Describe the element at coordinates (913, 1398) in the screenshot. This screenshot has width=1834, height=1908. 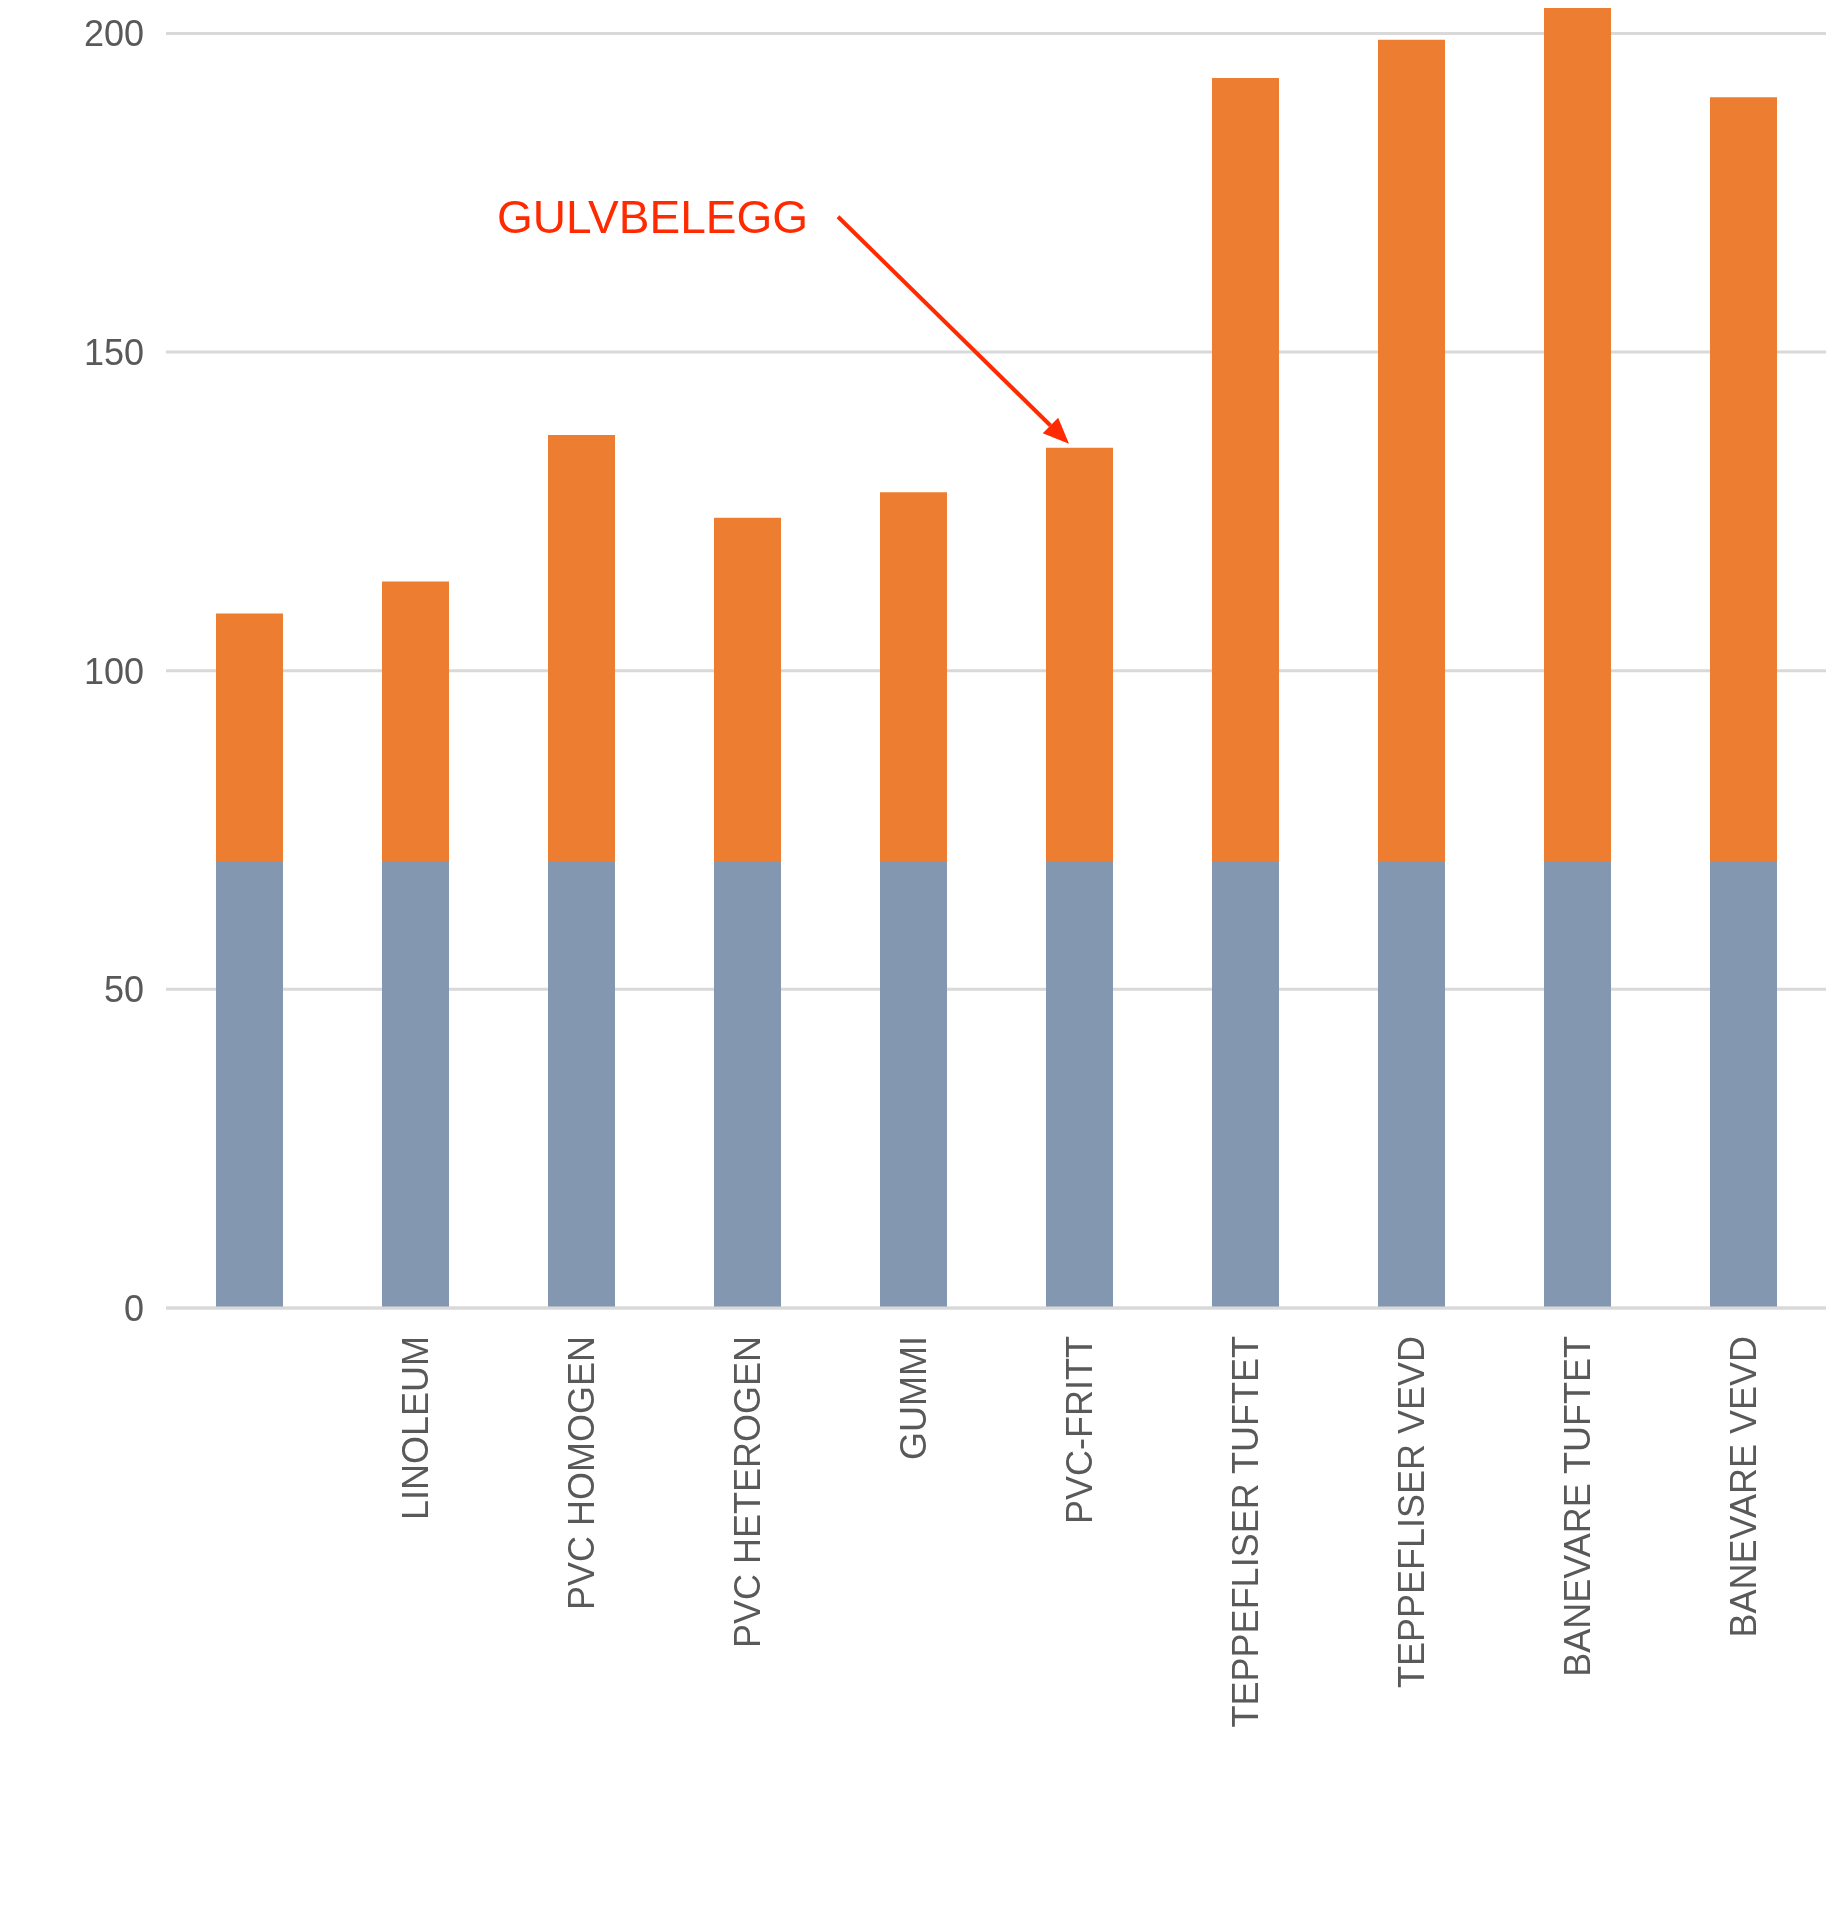
I see `x-tick-label: GUMMI` at that location.